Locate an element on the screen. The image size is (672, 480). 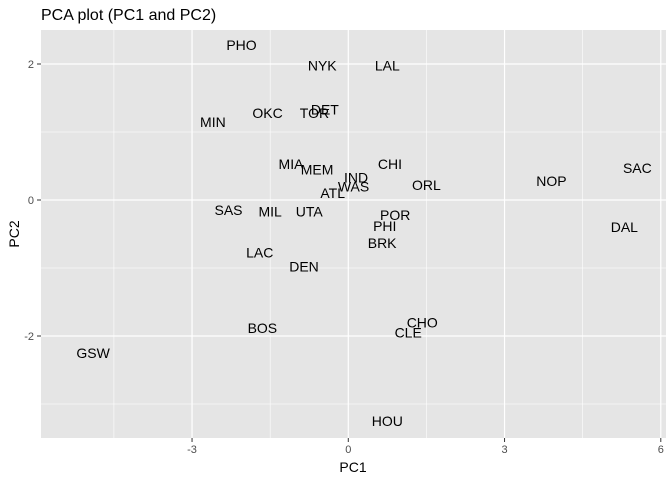
x-tick-label: -3 is located at coordinates (192, 450).